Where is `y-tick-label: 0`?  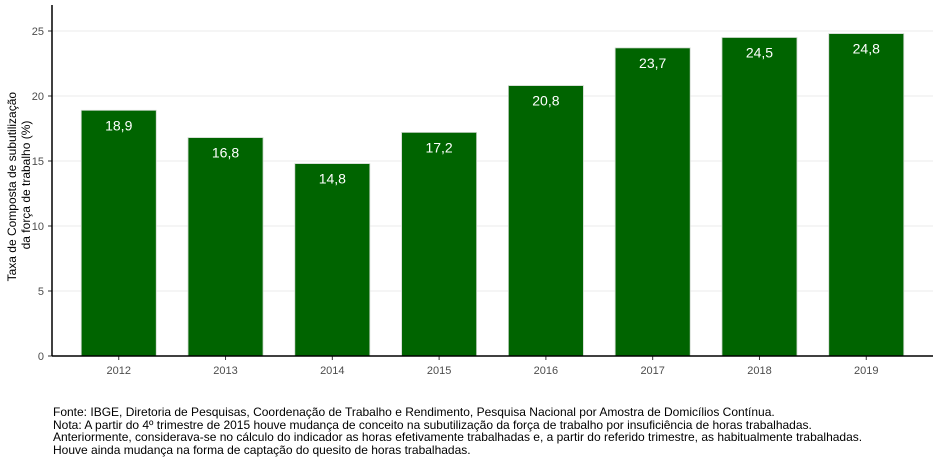 y-tick-label: 0 is located at coordinates (41, 357).